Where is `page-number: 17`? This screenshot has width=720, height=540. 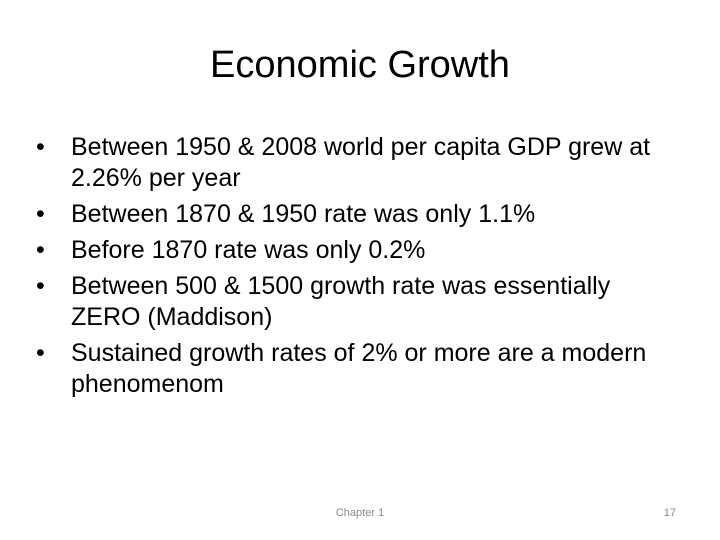
page-number: 17 is located at coordinates (669, 513).